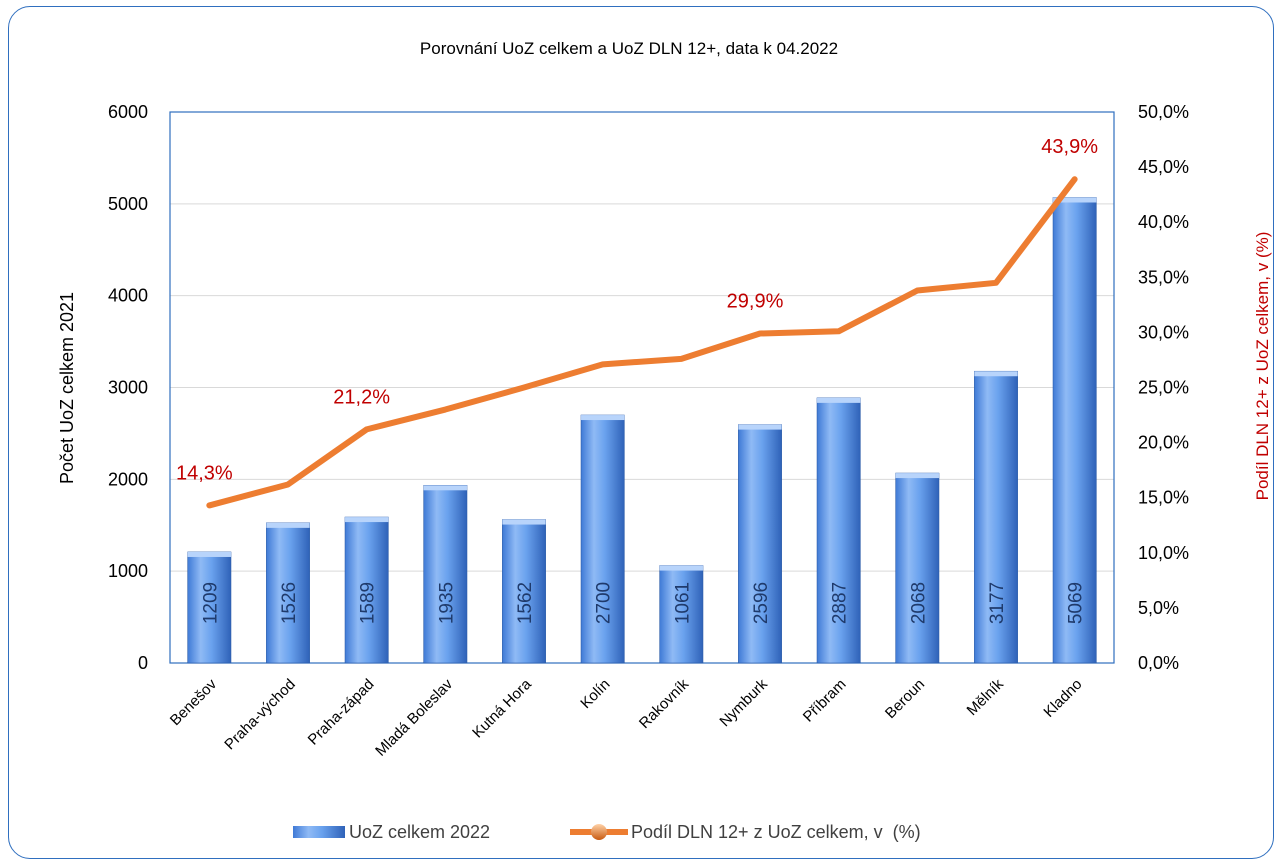 The height and width of the screenshot is (867, 1284). What do you see at coordinates (128, 112) in the screenshot?
I see `y-tick-label: 6000` at bounding box center [128, 112].